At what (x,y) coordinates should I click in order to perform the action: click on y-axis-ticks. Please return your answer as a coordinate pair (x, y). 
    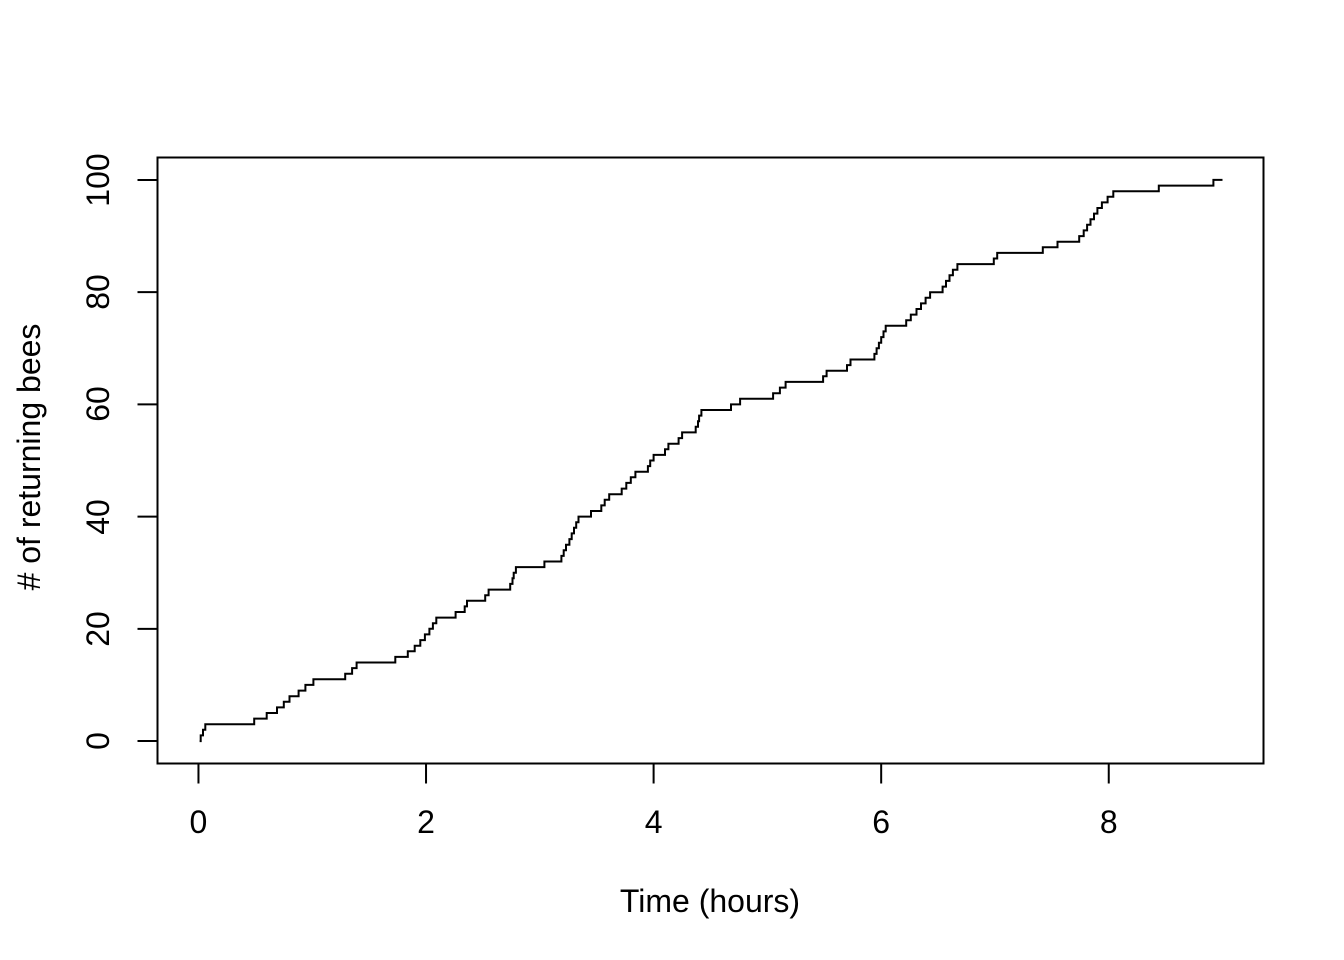
    Looking at the image, I should click on (147, 460).